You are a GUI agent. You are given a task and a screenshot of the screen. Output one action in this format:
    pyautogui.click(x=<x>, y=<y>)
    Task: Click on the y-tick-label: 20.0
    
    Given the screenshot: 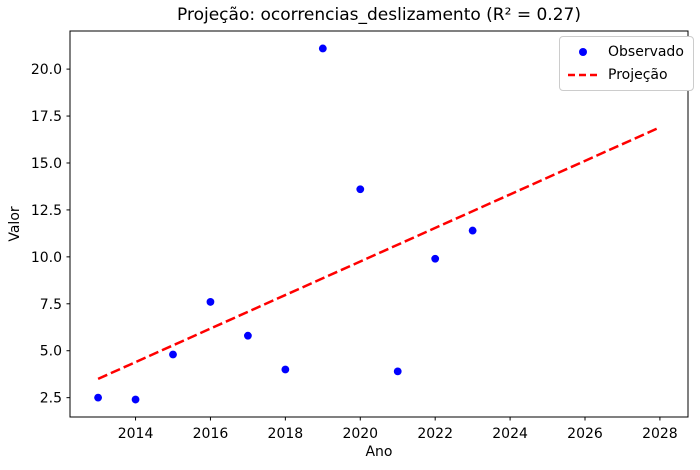 What is the action you would take?
    pyautogui.click(x=46, y=70)
    